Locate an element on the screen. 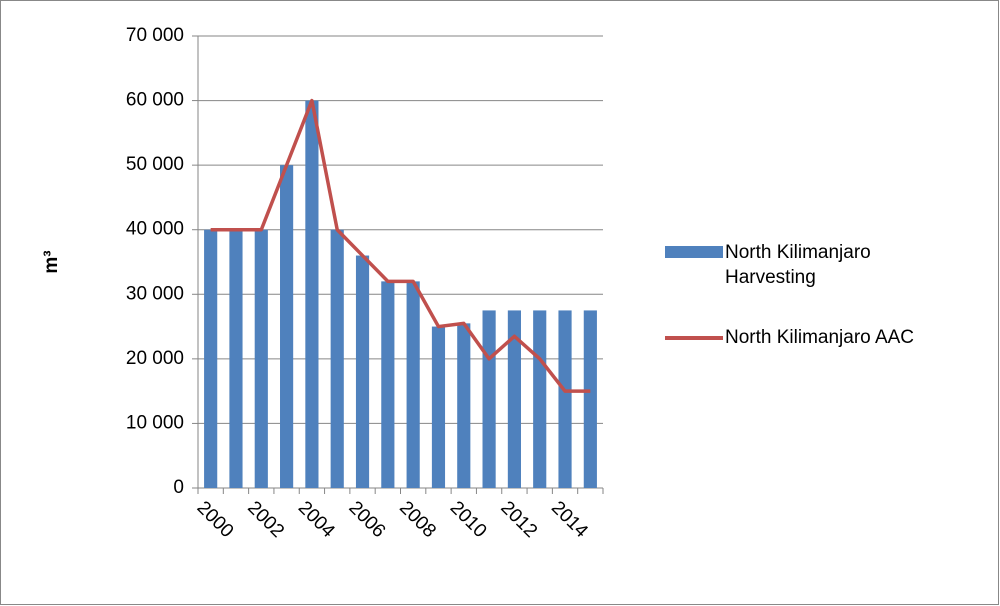 The image size is (1000, 606). y-tick-label: 50 000 is located at coordinates (155, 164).